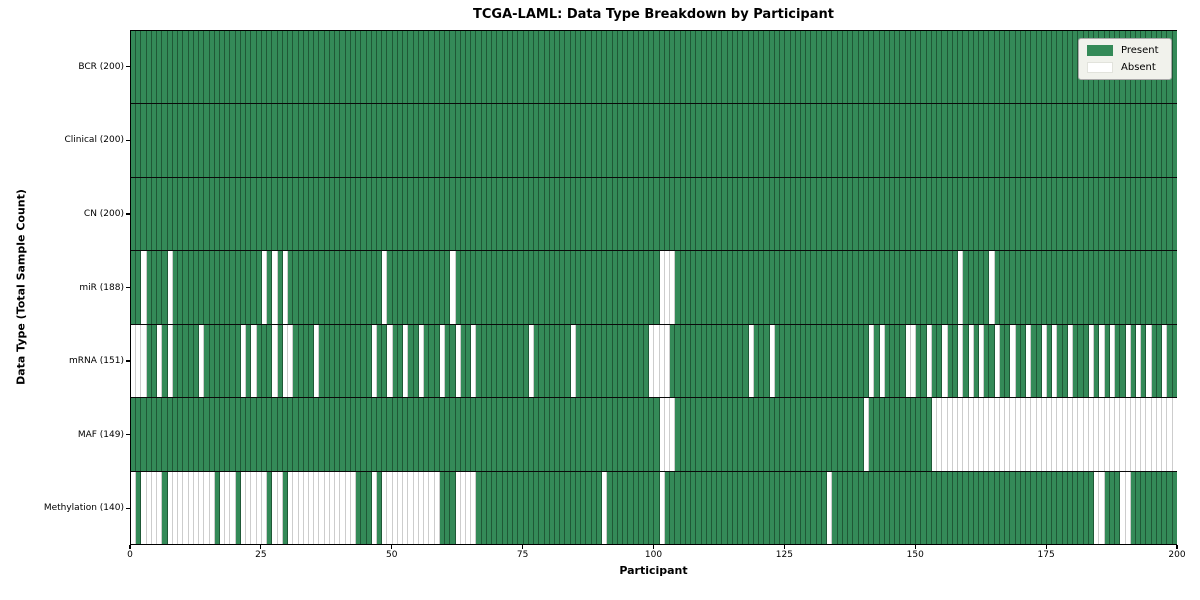 Image resolution: width=1200 pixels, height=600 pixels. Describe the element at coordinates (128, 140) in the screenshot. I see `y-tick-mark` at that location.